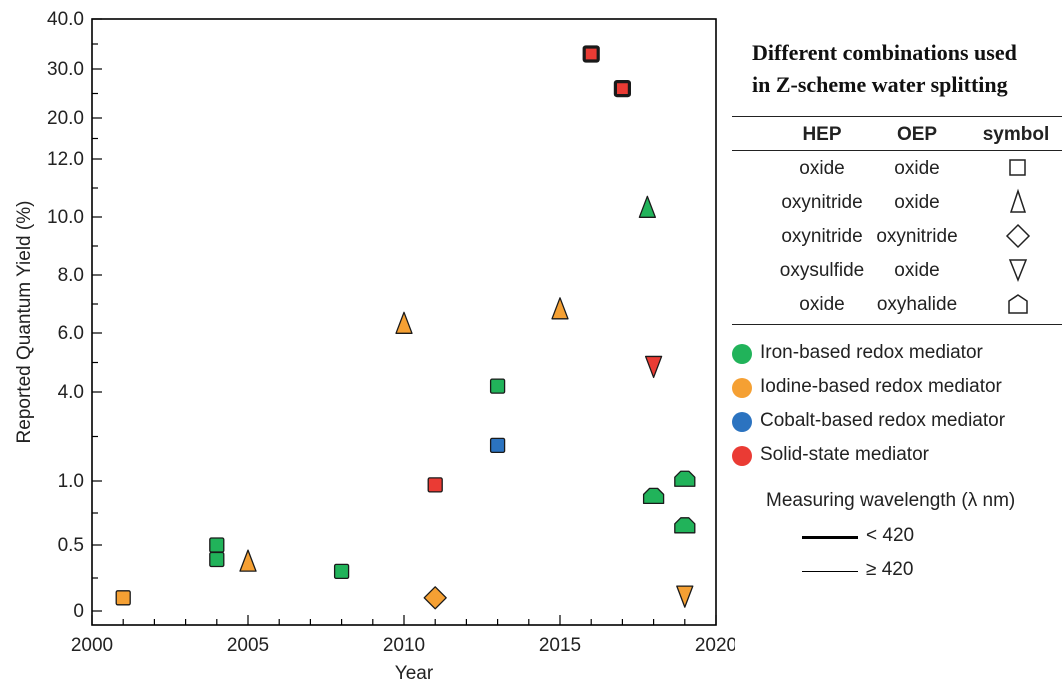  I want to click on row-hep-2: oxynitride, so click(822, 202).